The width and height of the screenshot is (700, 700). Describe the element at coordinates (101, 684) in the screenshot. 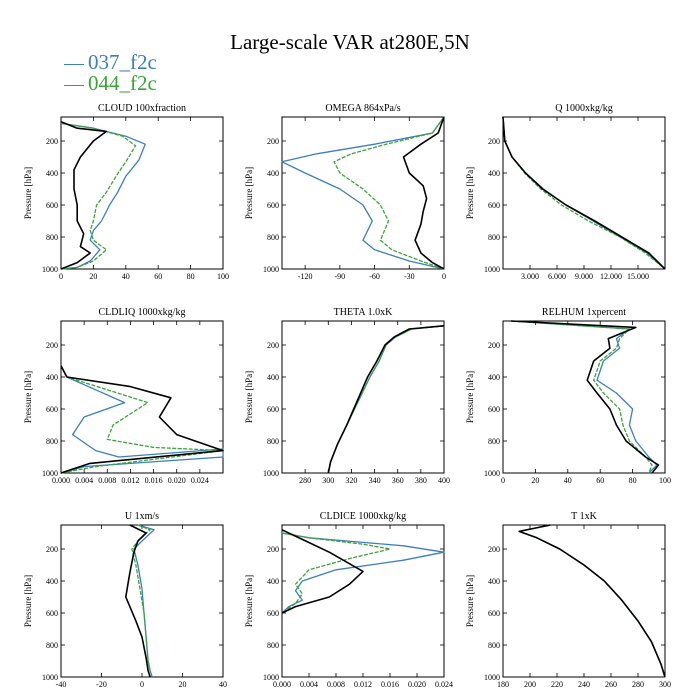

I see `x-tick-label: -20` at that location.